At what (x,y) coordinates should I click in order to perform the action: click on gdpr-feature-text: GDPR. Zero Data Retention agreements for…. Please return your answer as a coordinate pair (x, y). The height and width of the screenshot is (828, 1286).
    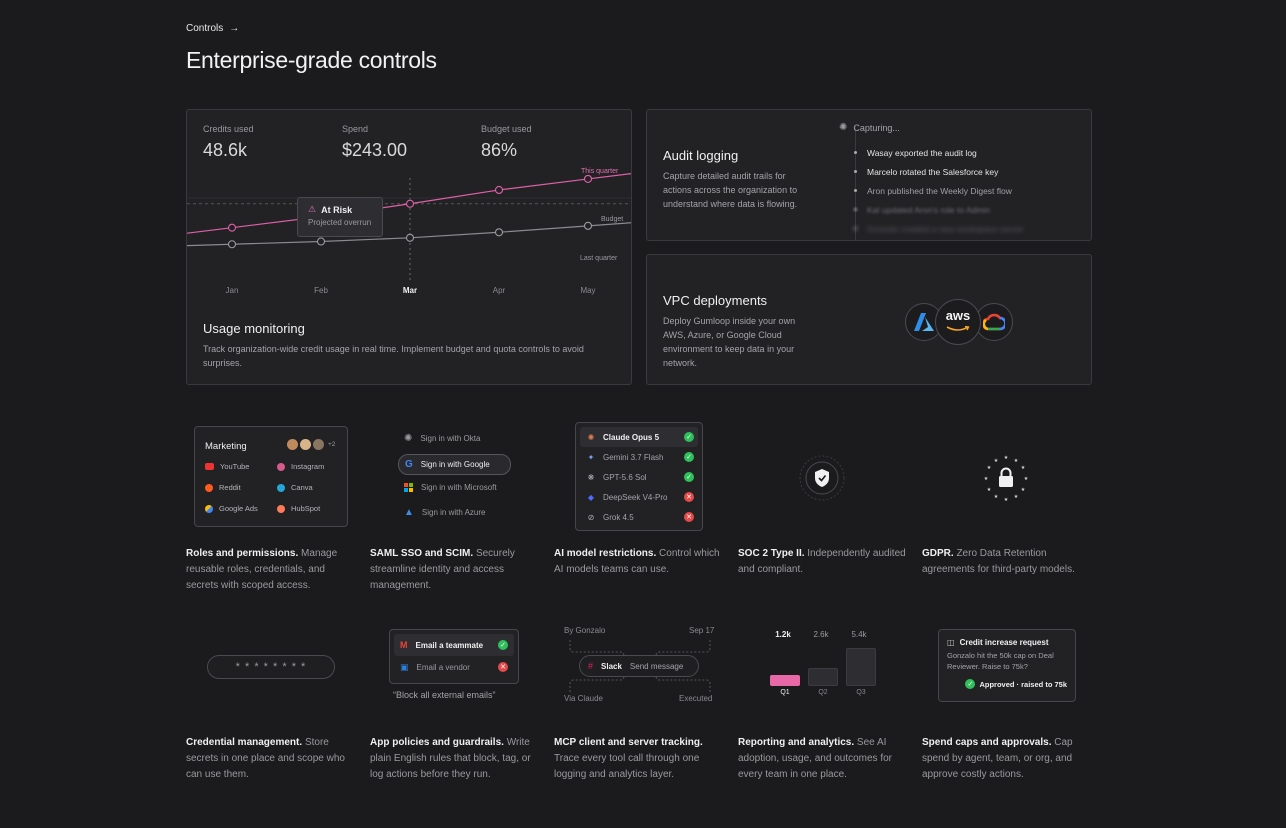
    Looking at the image, I should click on (1006, 562).